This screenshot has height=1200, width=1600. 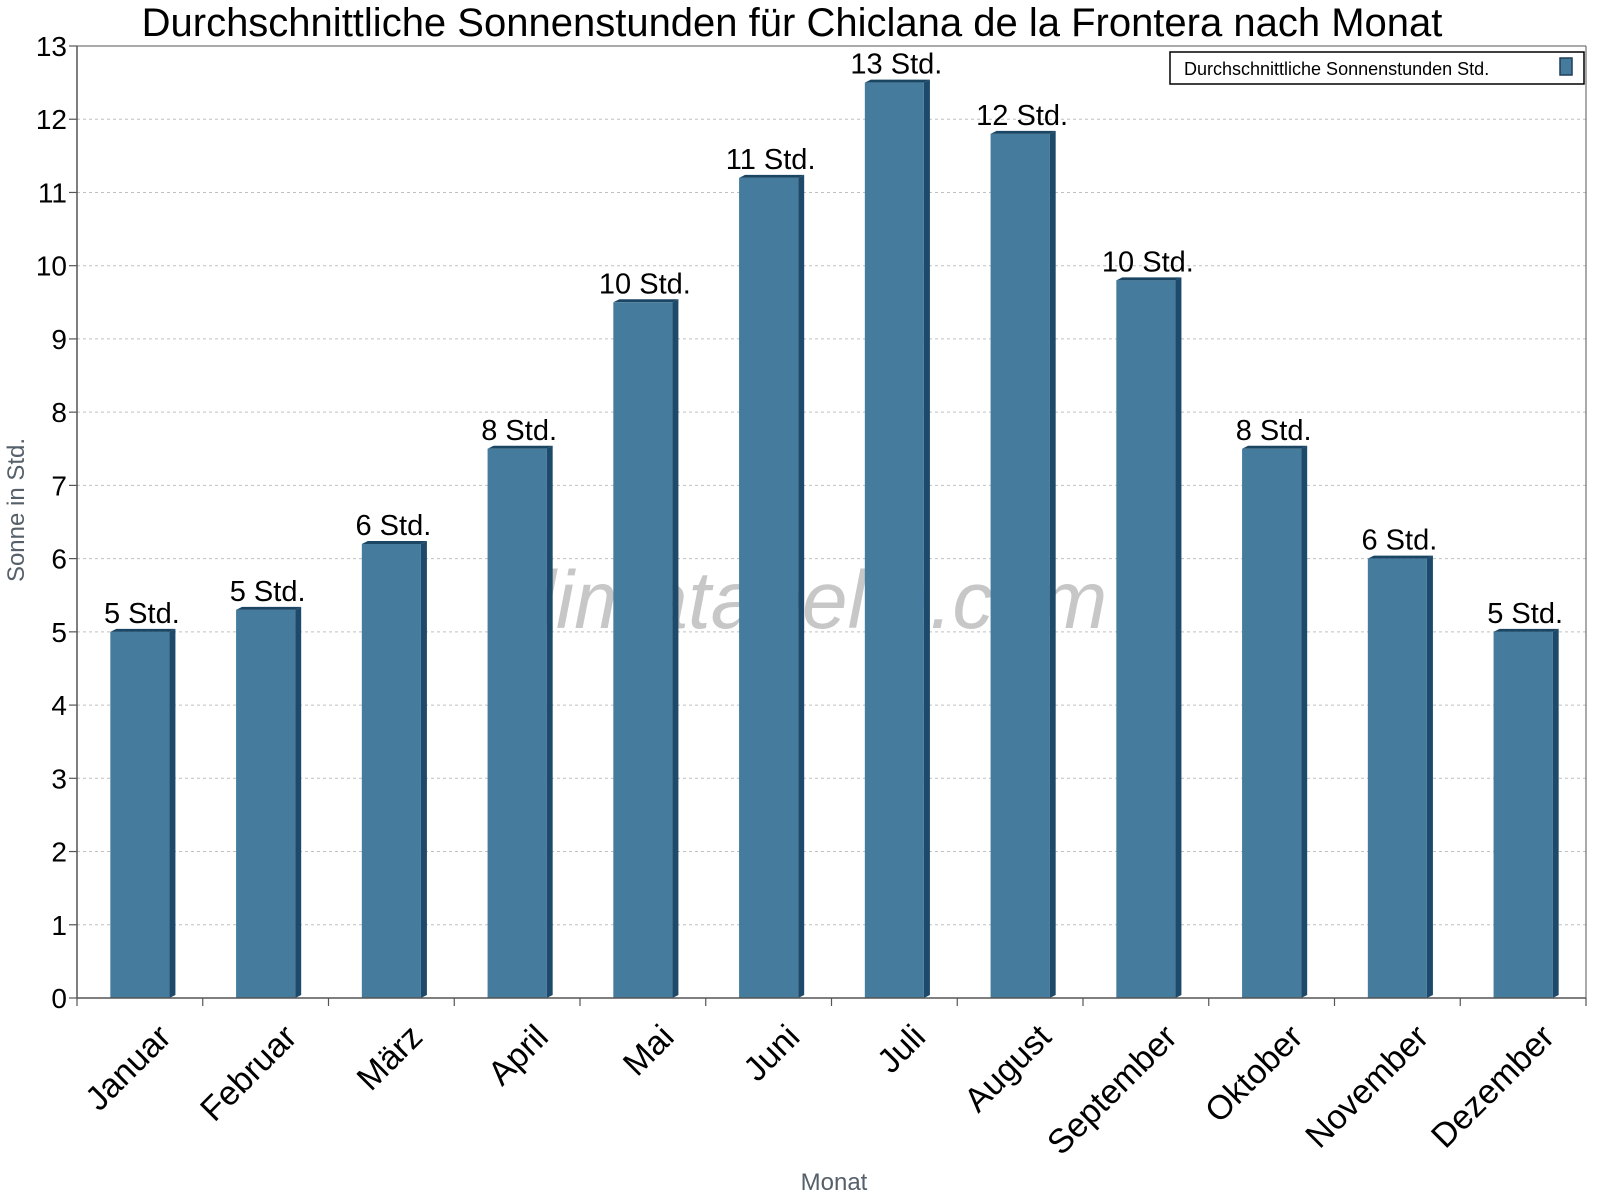 I want to click on x-tick-label: März, so click(x=390, y=1058).